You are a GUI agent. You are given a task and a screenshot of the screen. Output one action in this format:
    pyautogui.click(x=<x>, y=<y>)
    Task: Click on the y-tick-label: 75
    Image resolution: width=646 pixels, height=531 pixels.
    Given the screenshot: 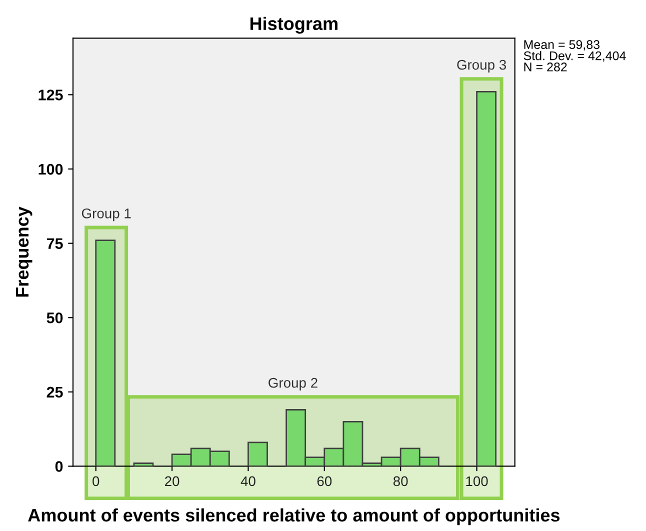 What is the action you would take?
    pyautogui.click(x=54, y=243)
    